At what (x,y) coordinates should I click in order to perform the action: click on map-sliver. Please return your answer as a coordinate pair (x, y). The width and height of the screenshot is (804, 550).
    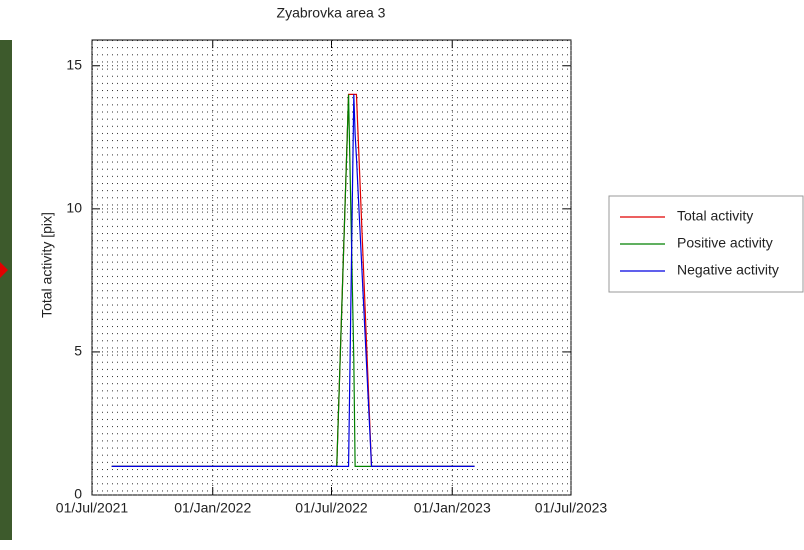
    Looking at the image, I should click on (6, 290).